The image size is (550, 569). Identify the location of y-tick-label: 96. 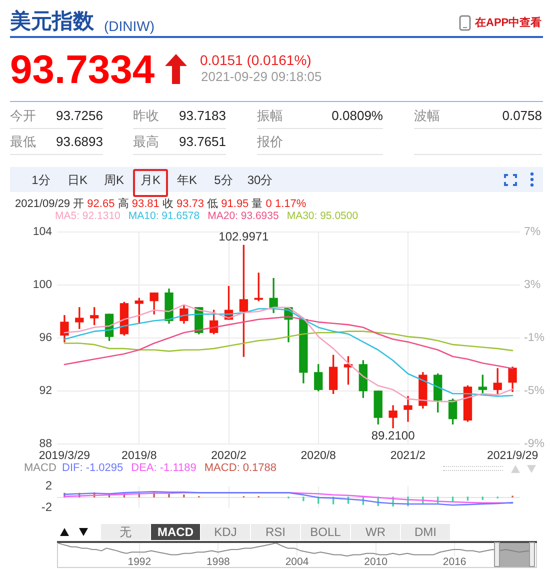
(45, 338).